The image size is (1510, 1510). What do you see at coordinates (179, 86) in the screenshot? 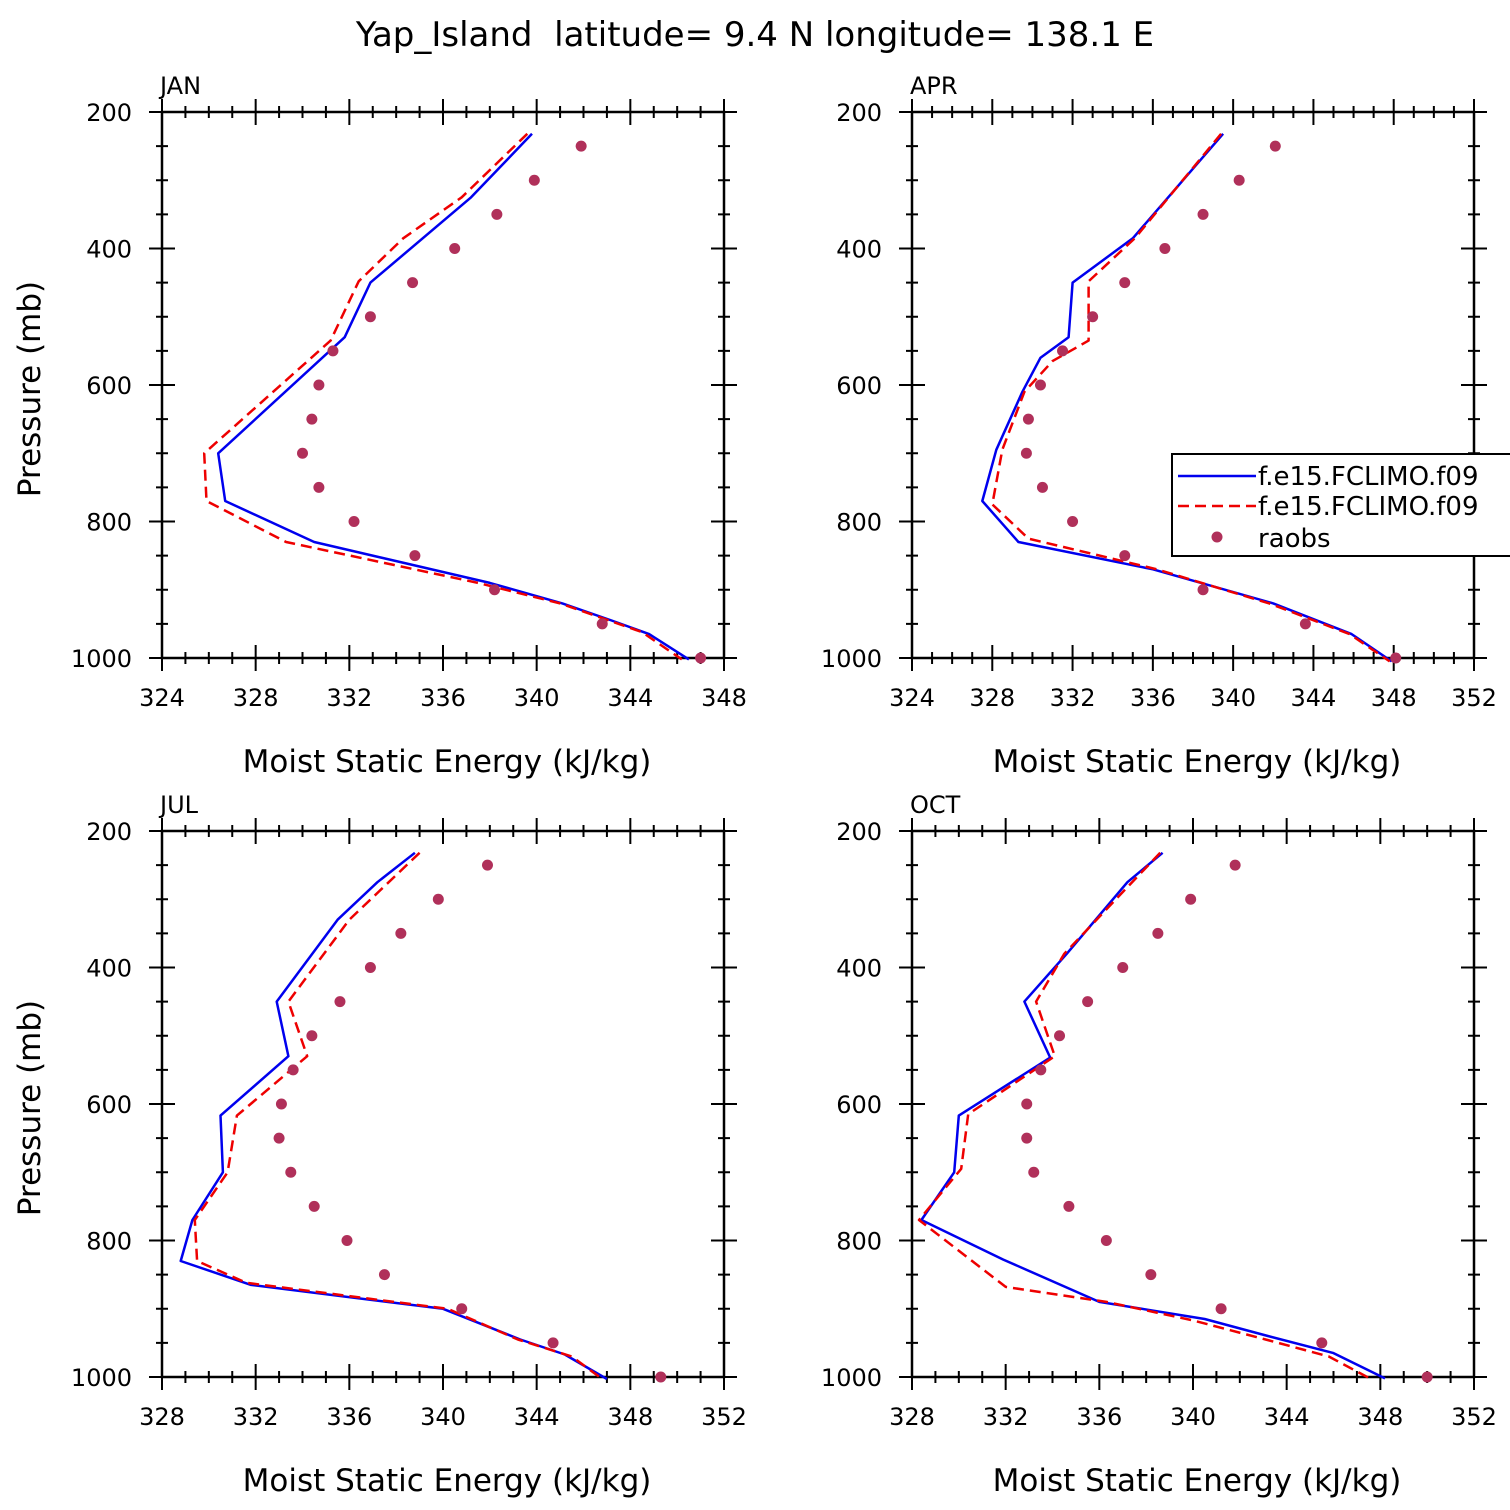
I see `panel-label: JAN` at bounding box center [179, 86].